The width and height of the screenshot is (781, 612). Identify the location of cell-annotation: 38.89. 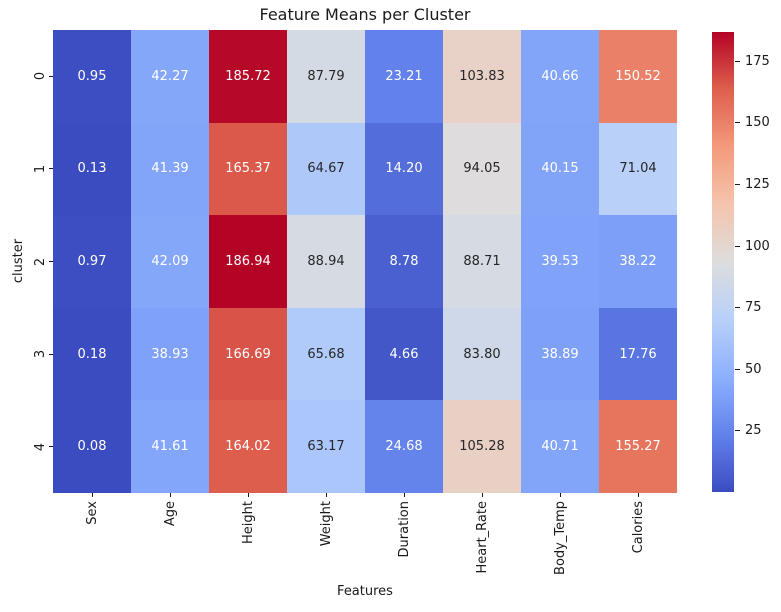
(560, 354).